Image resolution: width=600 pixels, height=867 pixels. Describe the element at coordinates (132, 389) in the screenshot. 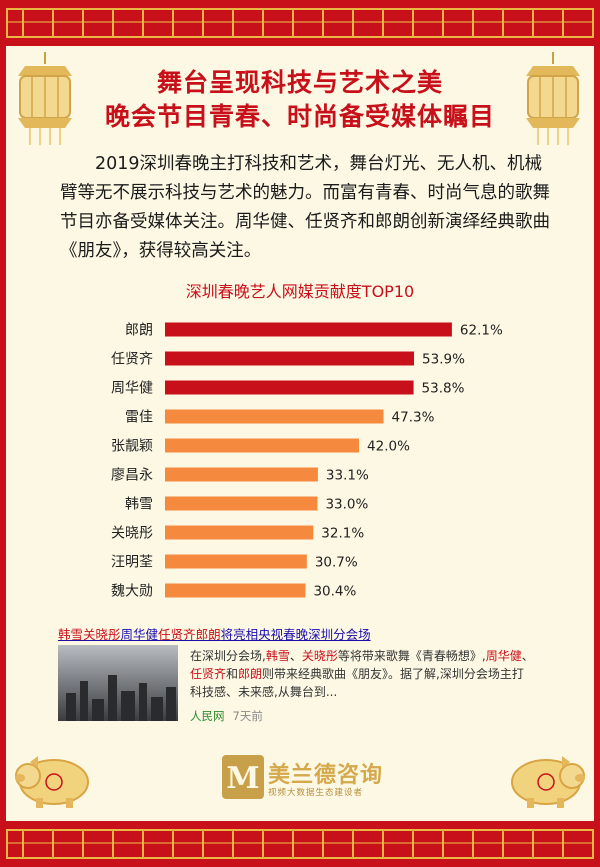

I see `category-label: 周华健` at that location.